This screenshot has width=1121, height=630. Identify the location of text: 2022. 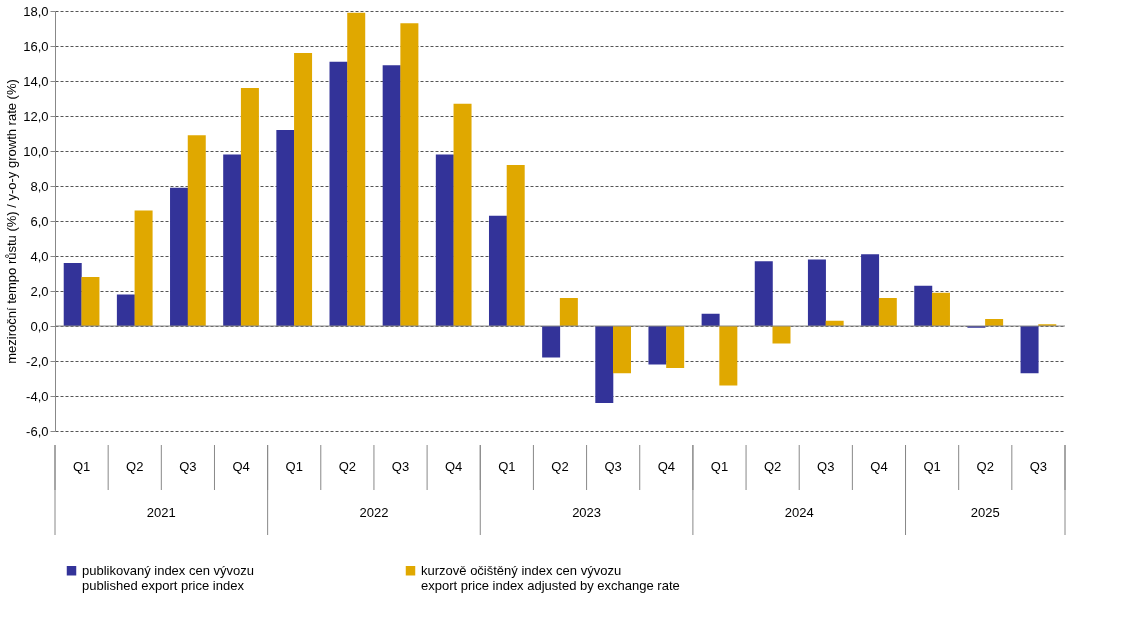
(374, 512).